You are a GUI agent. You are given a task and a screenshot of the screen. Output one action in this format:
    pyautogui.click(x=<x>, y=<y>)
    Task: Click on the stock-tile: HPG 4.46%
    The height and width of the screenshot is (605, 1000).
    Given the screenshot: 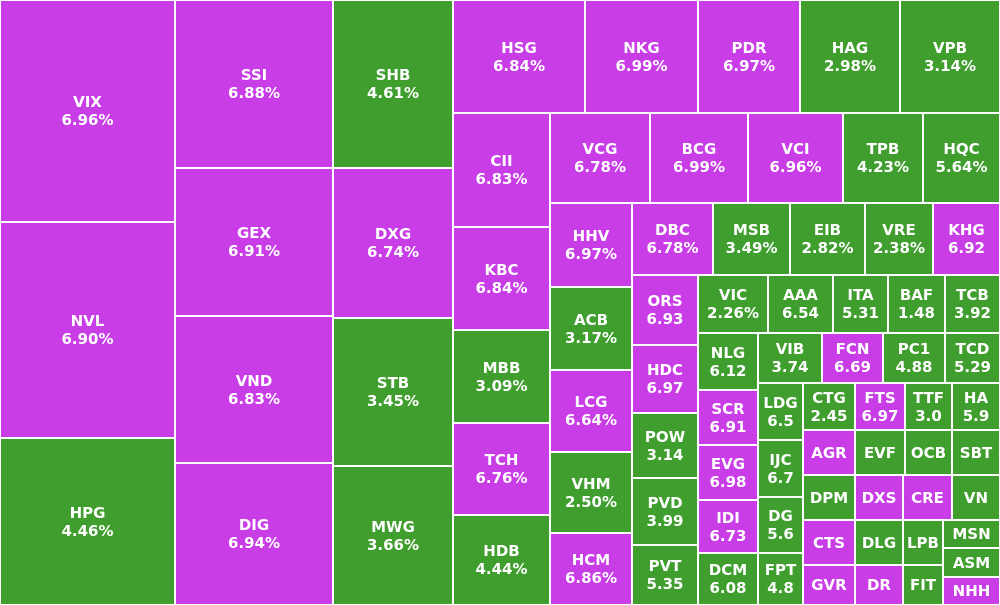 What is the action you would take?
    pyautogui.click(x=87, y=521)
    